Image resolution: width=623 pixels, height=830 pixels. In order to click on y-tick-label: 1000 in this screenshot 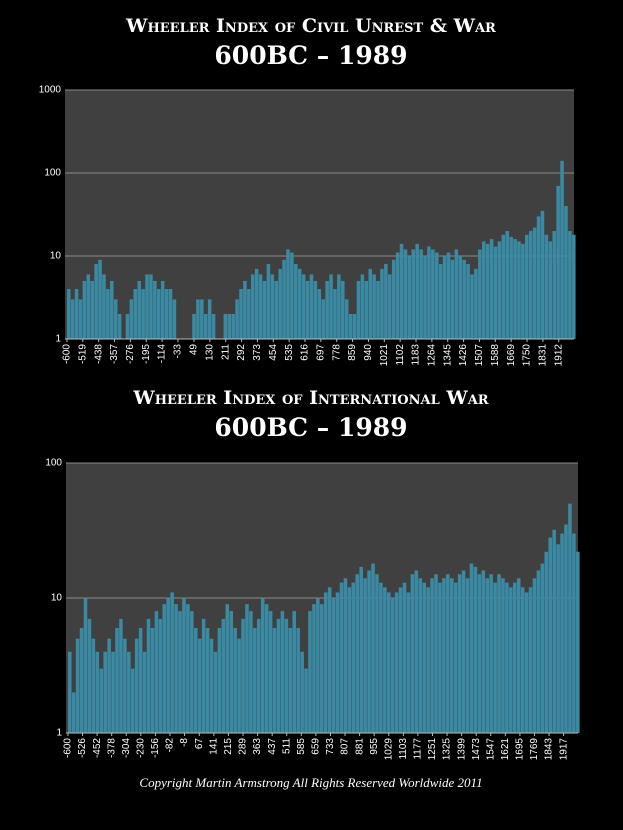, I will do `click(50, 90)`.